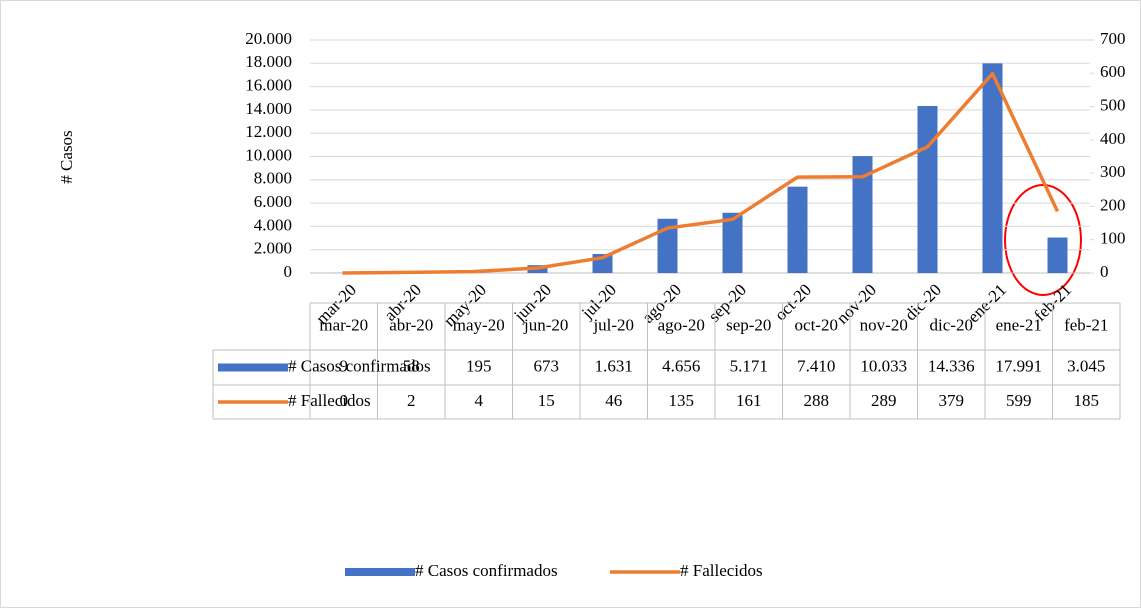 The height and width of the screenshot is (608, 1141). What do you see at coordinates (486, 570) in the screenshot?
I see `legend-label: # Casos confirmados` at bounding box center [486, 570].